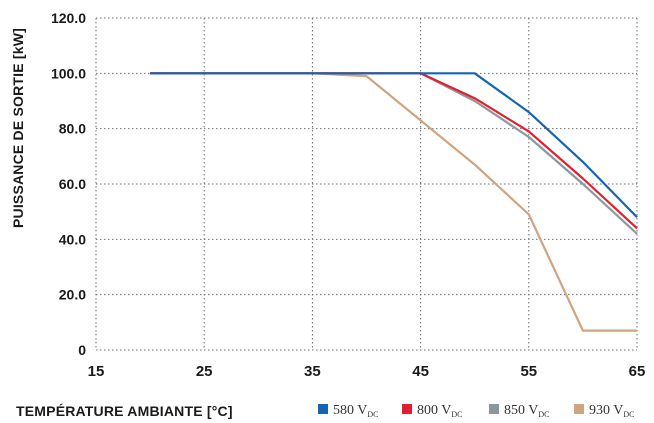 The image size is (654, 423). Describe the element at coordinates (82, 350) in the screenshot. I see `y-tick-label: 0` at that location.